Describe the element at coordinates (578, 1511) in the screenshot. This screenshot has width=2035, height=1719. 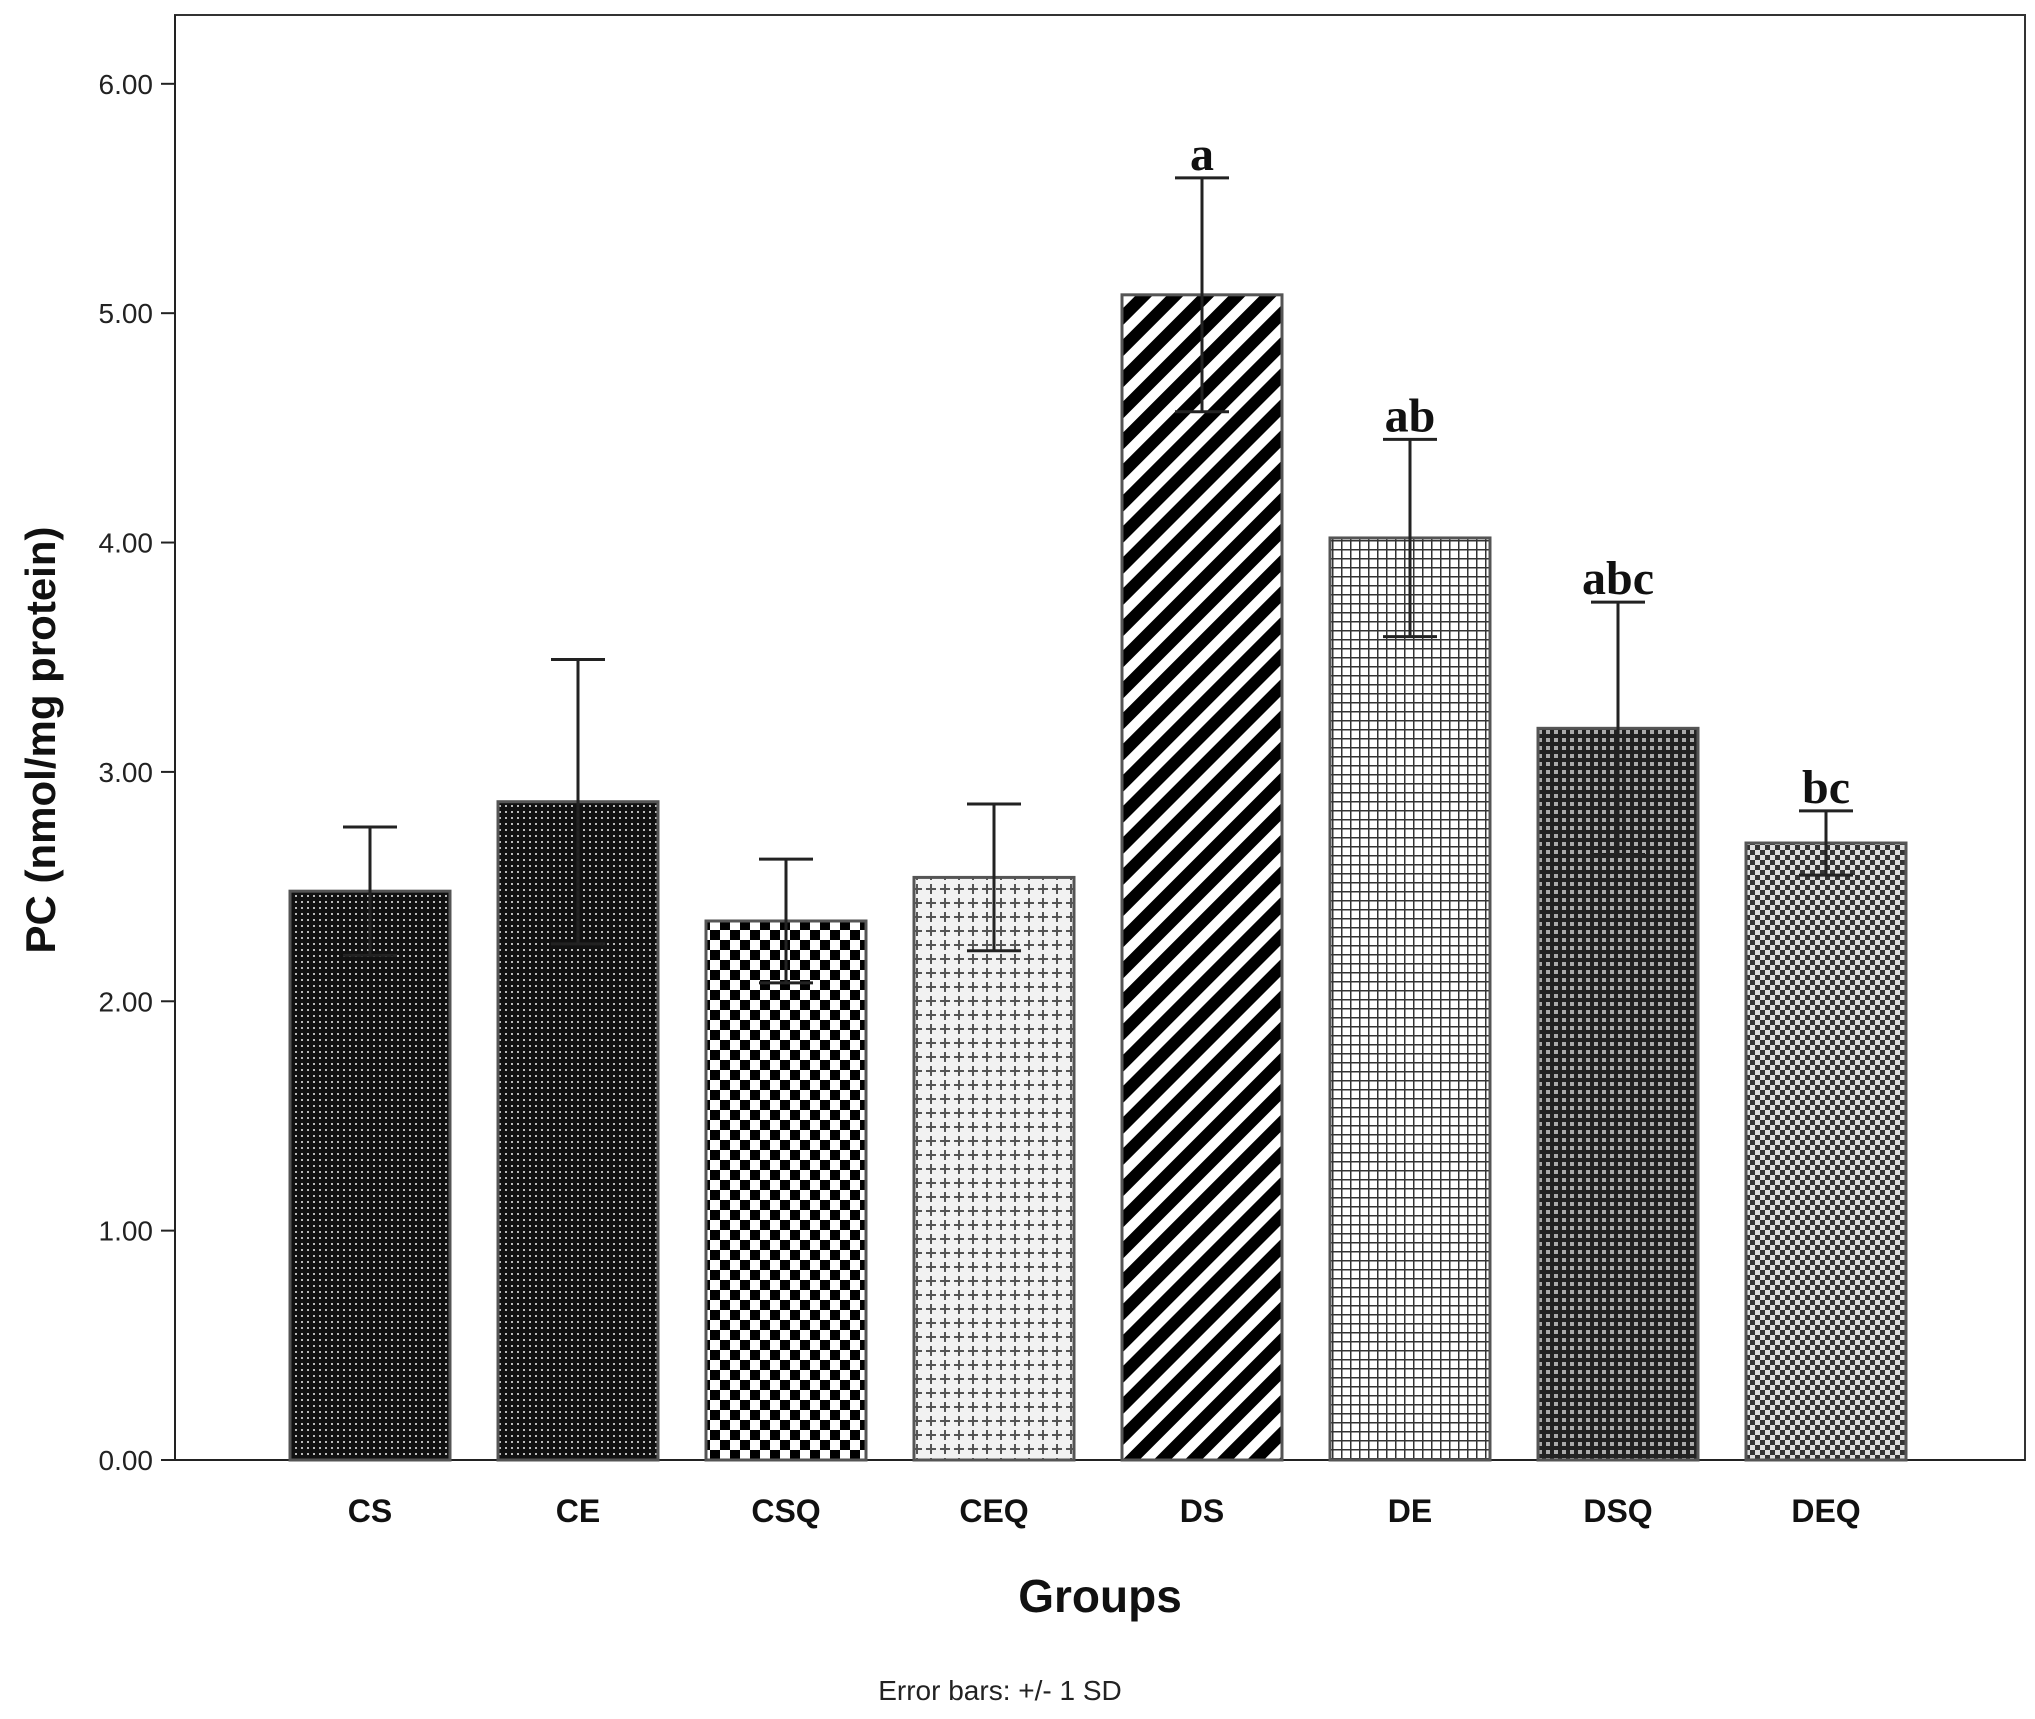
I see `x-tick-label-ce: CE` at that location.